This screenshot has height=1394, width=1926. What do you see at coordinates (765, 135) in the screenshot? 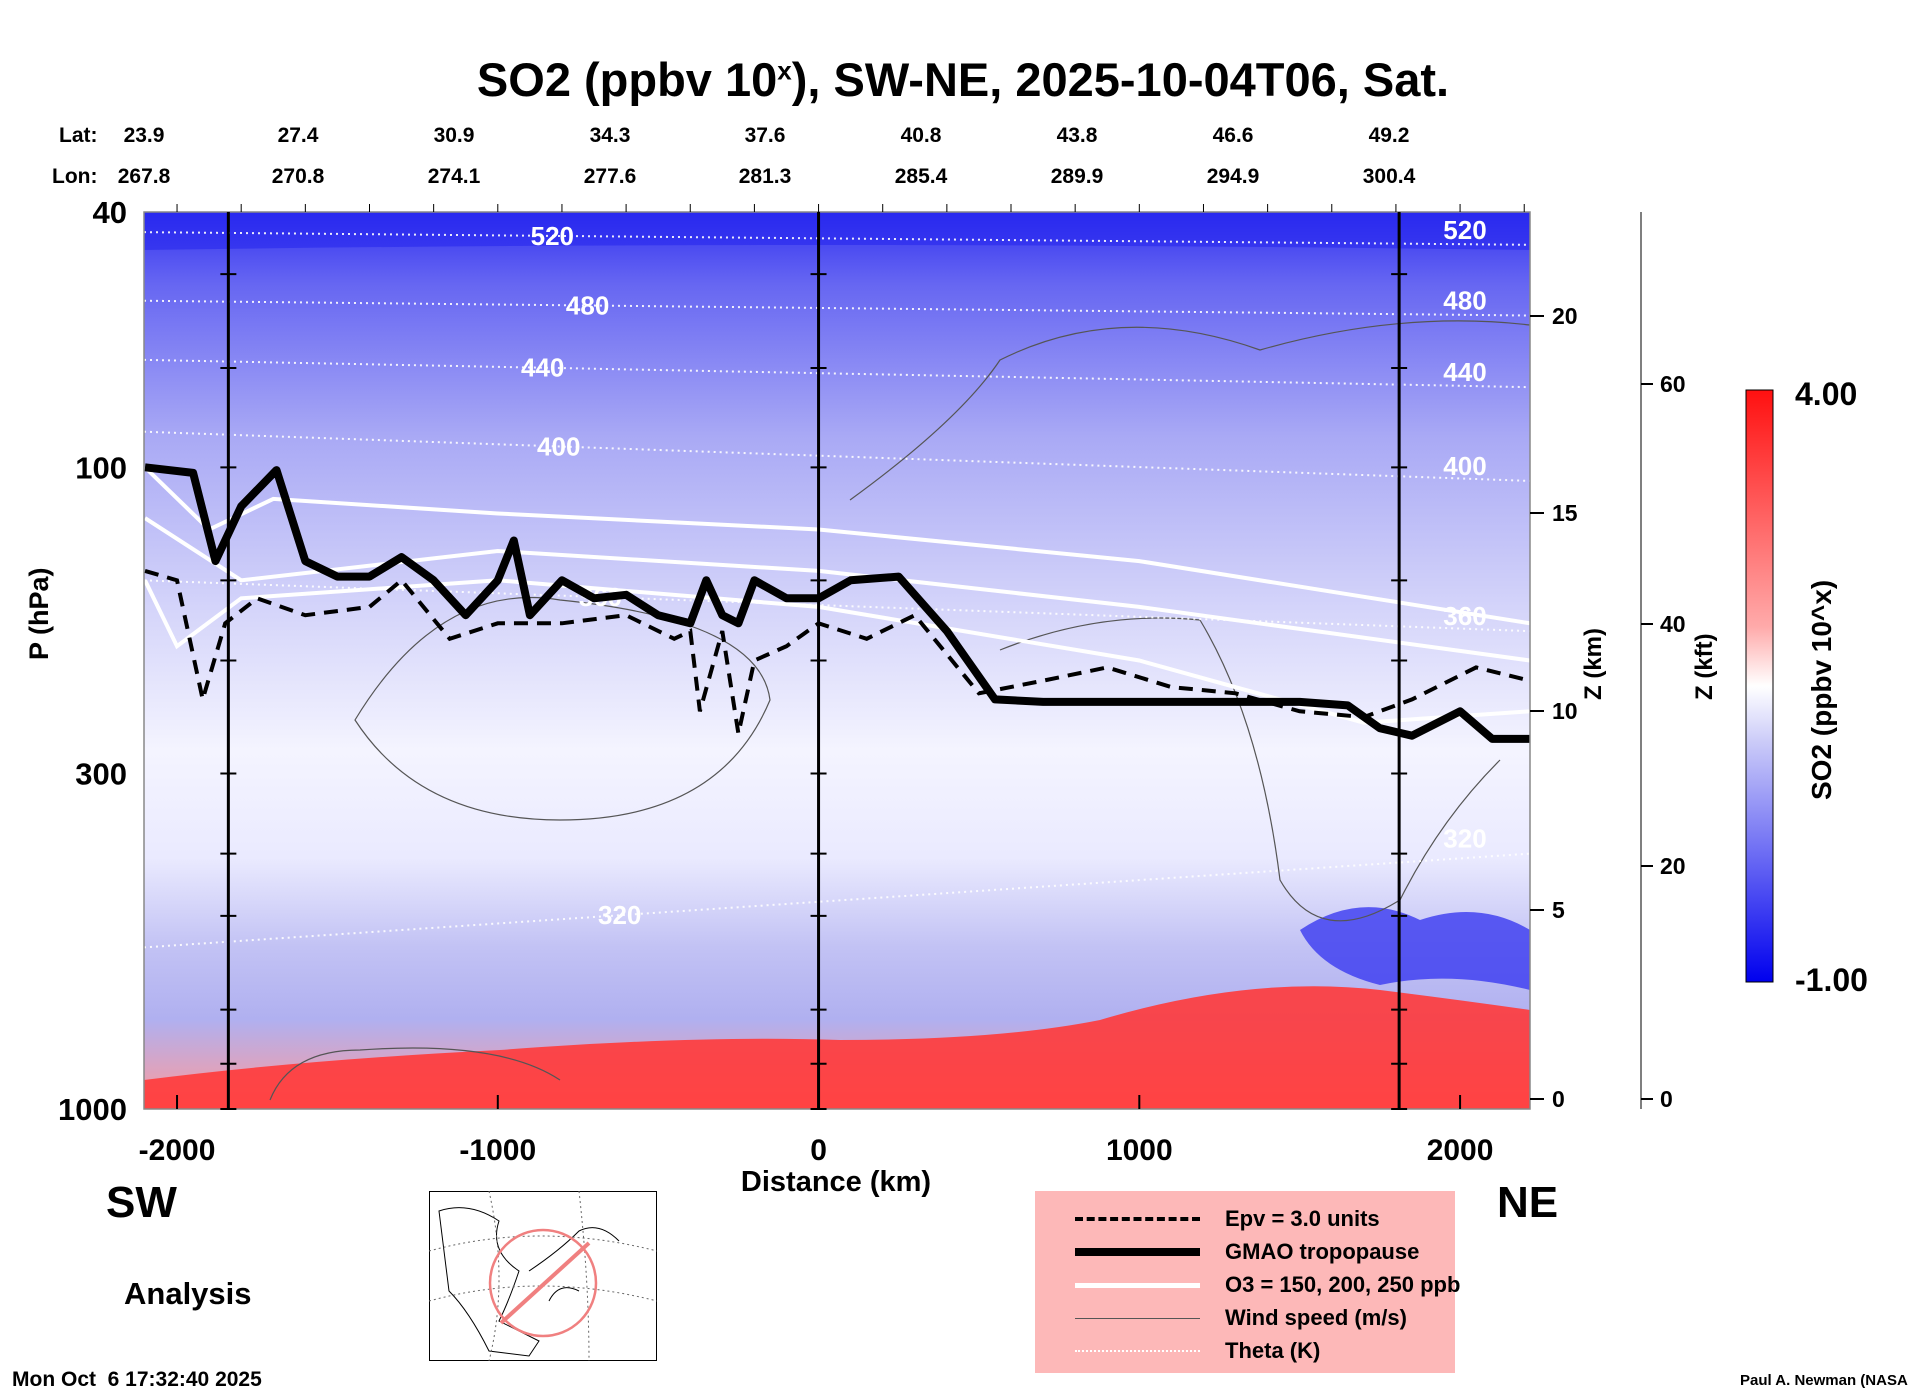
I see `lat-value: 37.6` at bounding box center [765, 135].